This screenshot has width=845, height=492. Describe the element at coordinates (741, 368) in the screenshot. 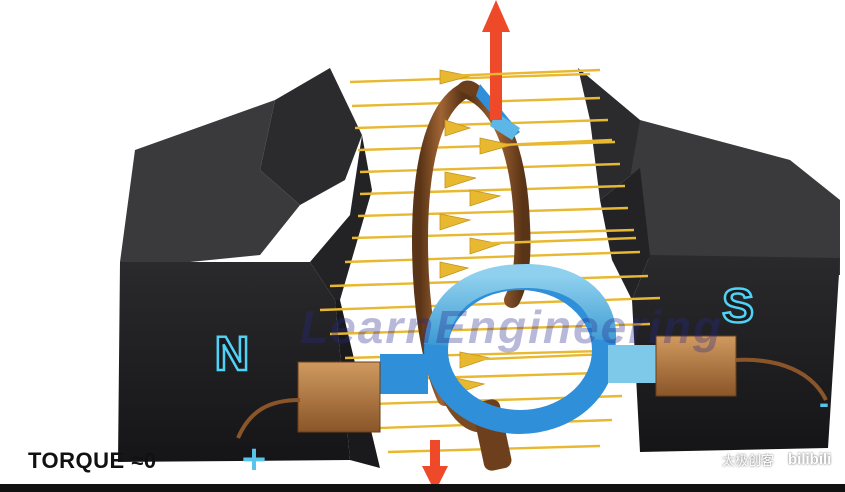

I see `right-brush` at that location.